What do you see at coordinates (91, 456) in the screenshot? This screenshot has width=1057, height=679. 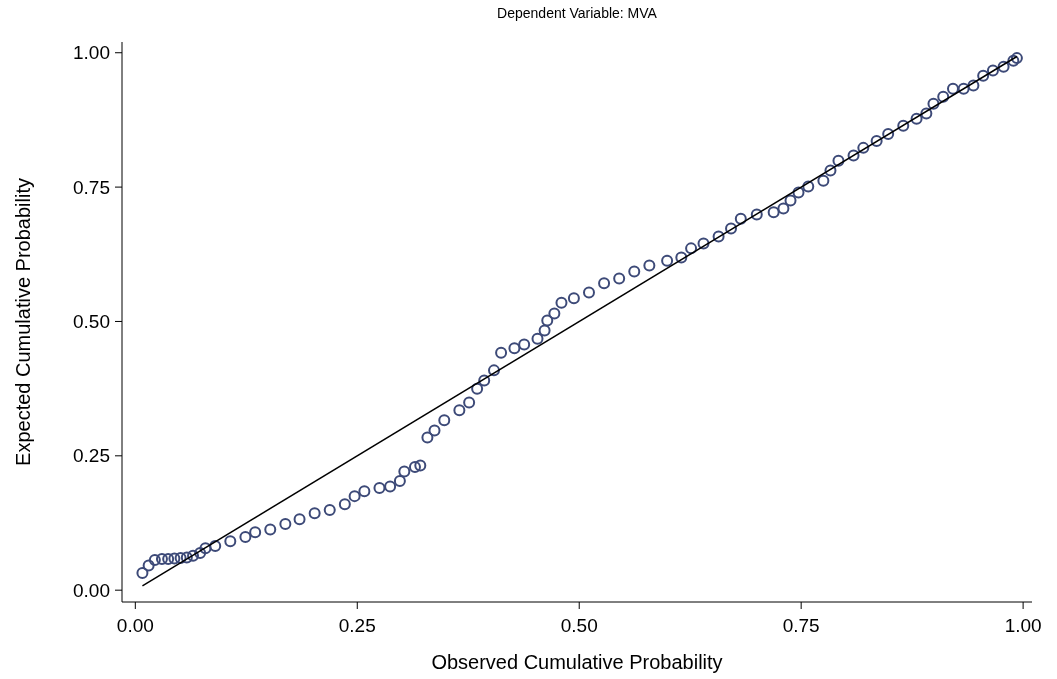 I see `y-tick-label: 0.25` at bounding box center [91, 456].